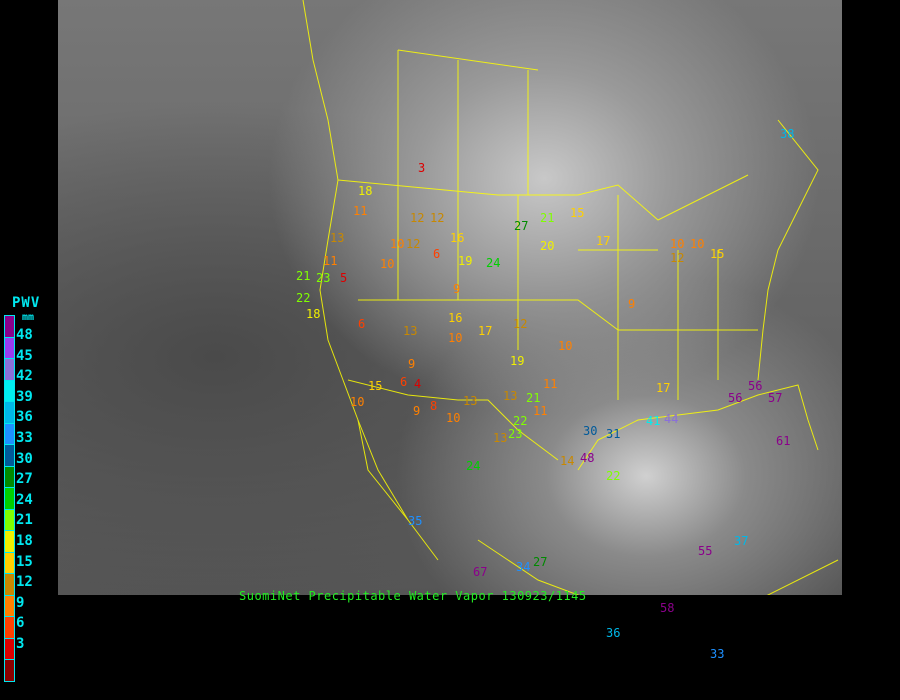  What do you see at coordinates (24, 499) in the screenshot?
I see `legend-tick-label: 24` at bounding box center [24, 499].